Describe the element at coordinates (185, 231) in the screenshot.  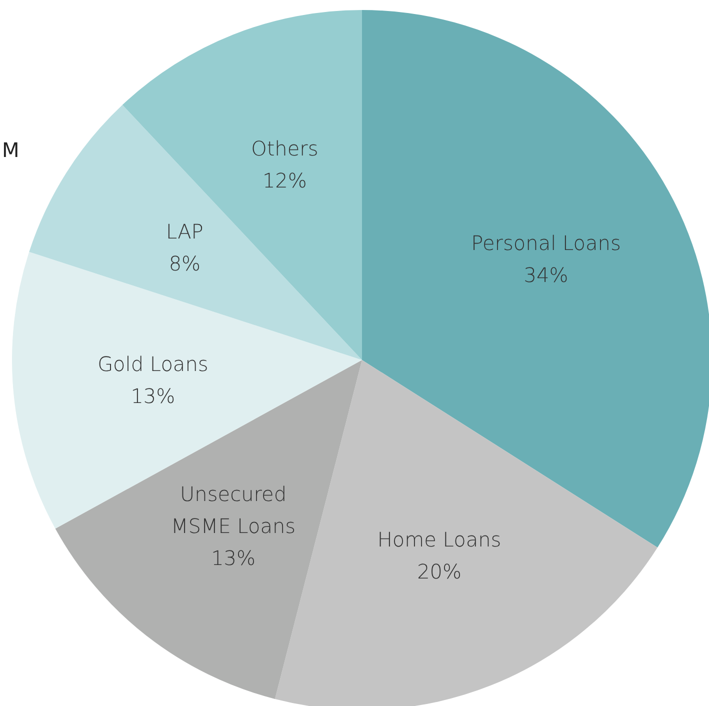
I see `slice-label: LAP` at that location.